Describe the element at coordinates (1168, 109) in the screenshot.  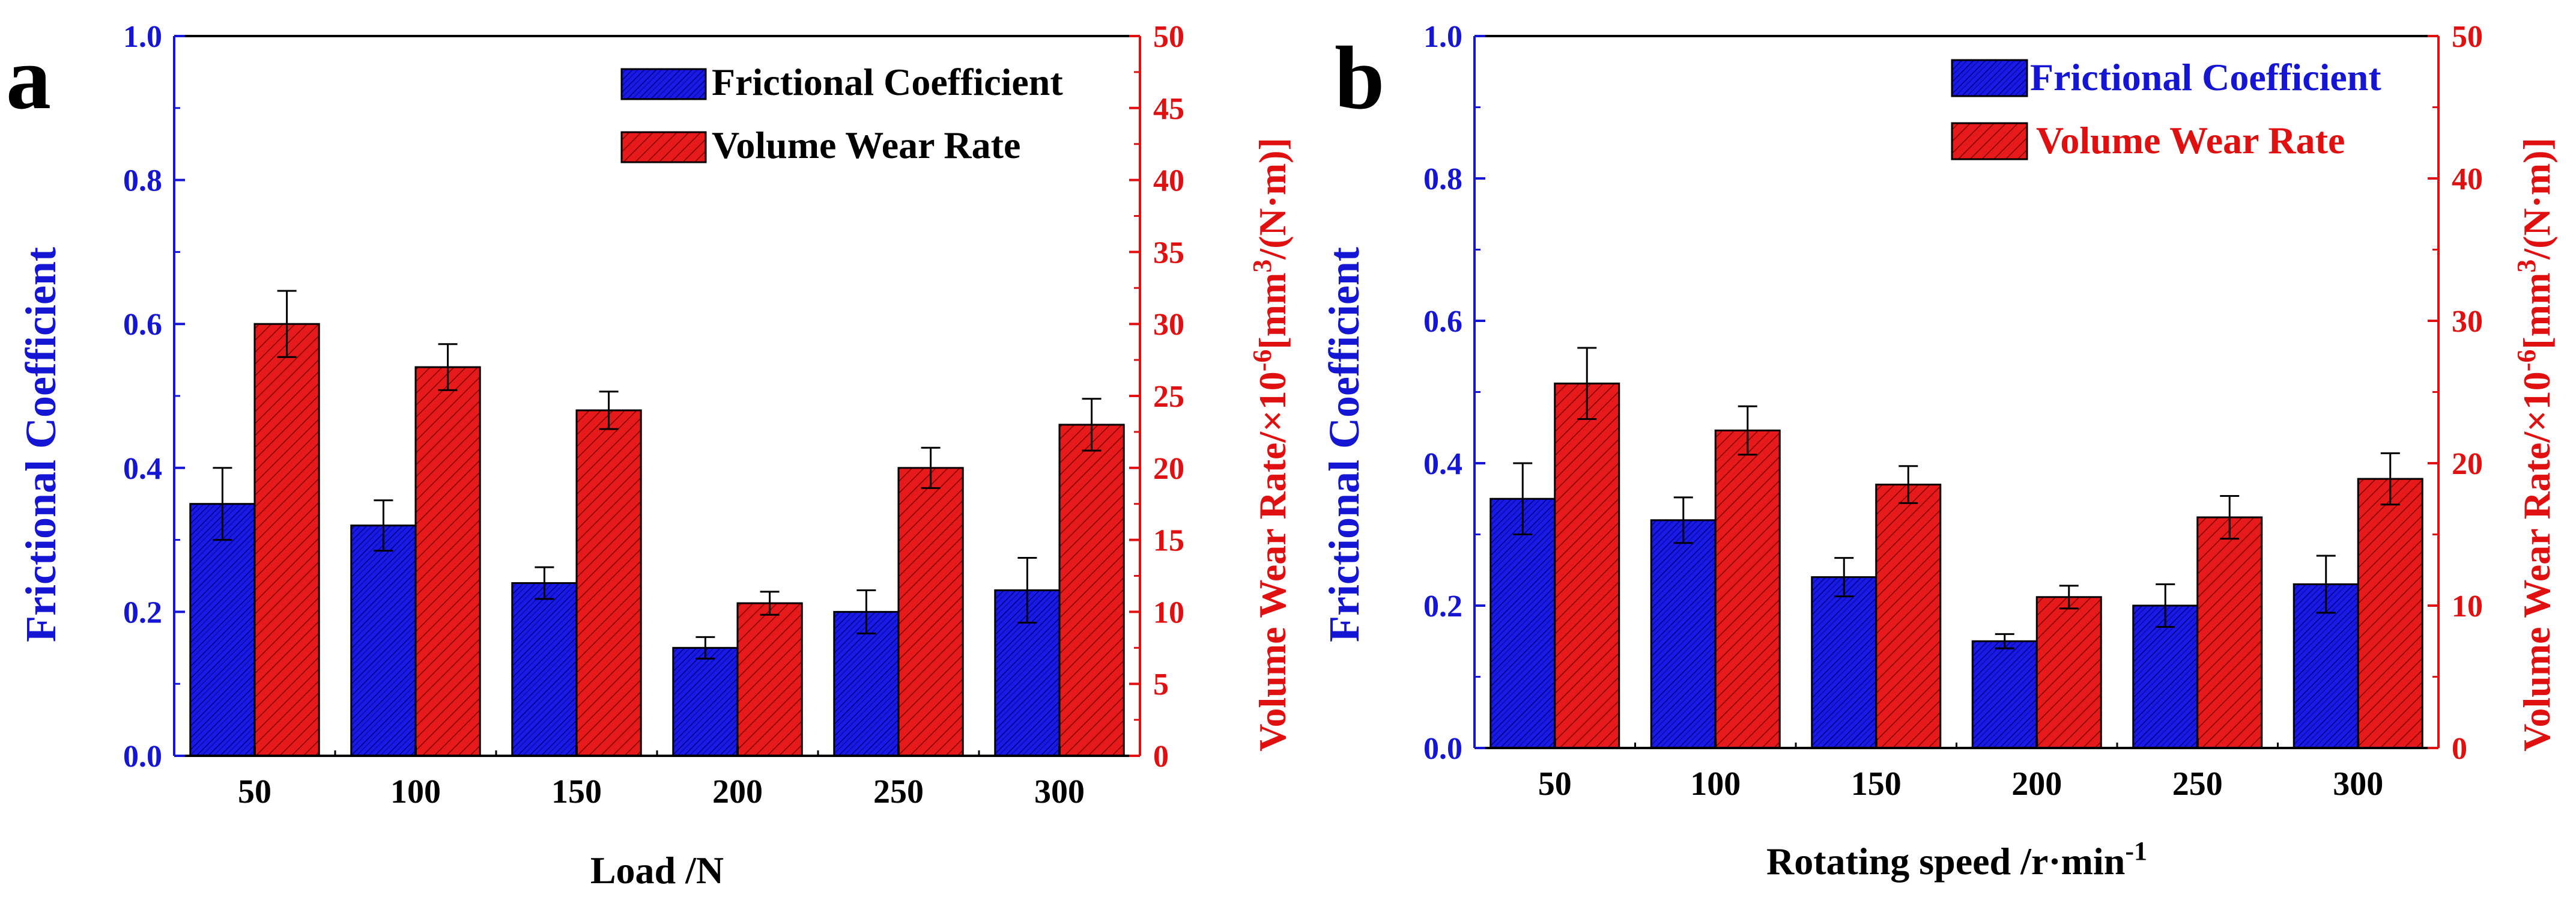
I see `y-tick-label-right: 45` at that location.